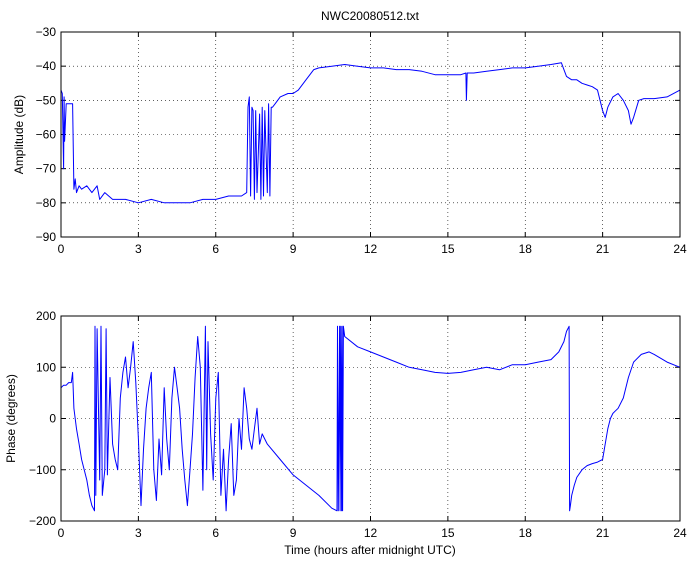 This screenshot has height=565, width=693. Describe the element at coordinates (371, 533) in the screenshot. I see `phase-x-tick-label: 12` at that location.